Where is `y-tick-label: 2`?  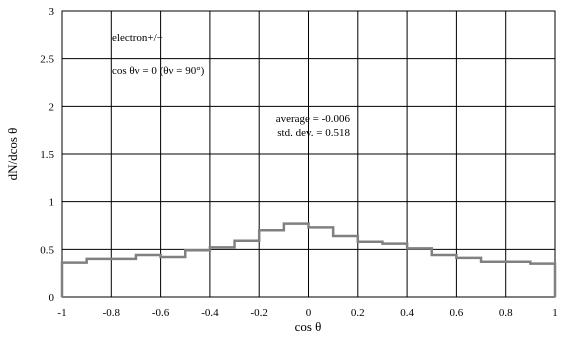
y-tick-label: 2 is located at coordinates (52, 107).